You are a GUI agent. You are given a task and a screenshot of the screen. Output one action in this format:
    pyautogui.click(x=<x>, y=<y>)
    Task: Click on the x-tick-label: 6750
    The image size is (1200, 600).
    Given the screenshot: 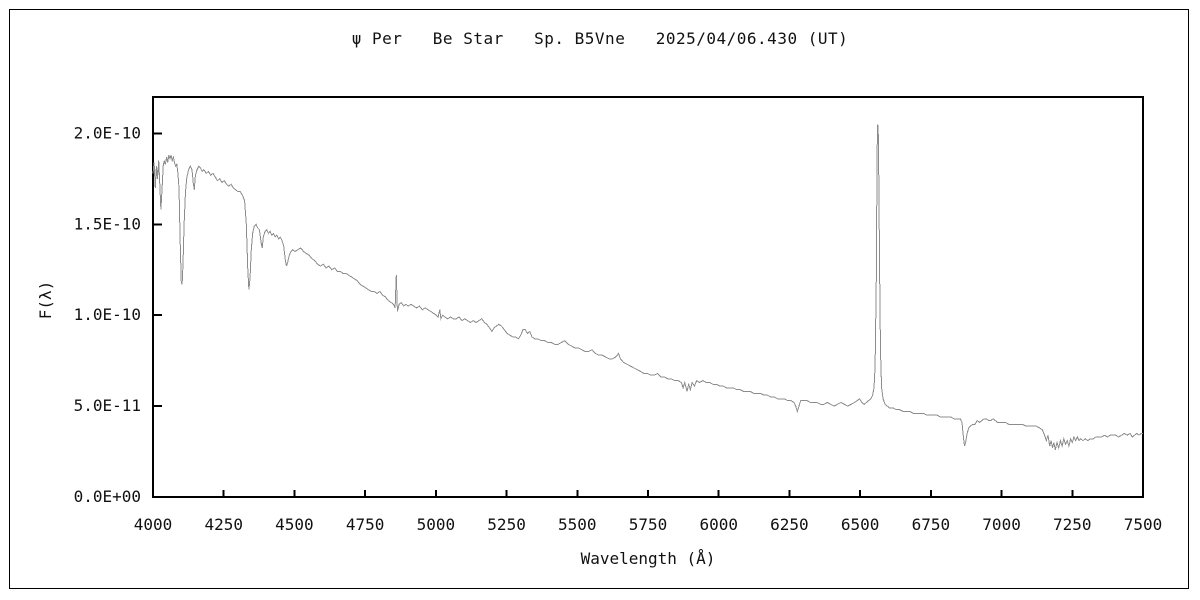 What is the action you would take?
    pyautogui.click(x=931, y=524)
    